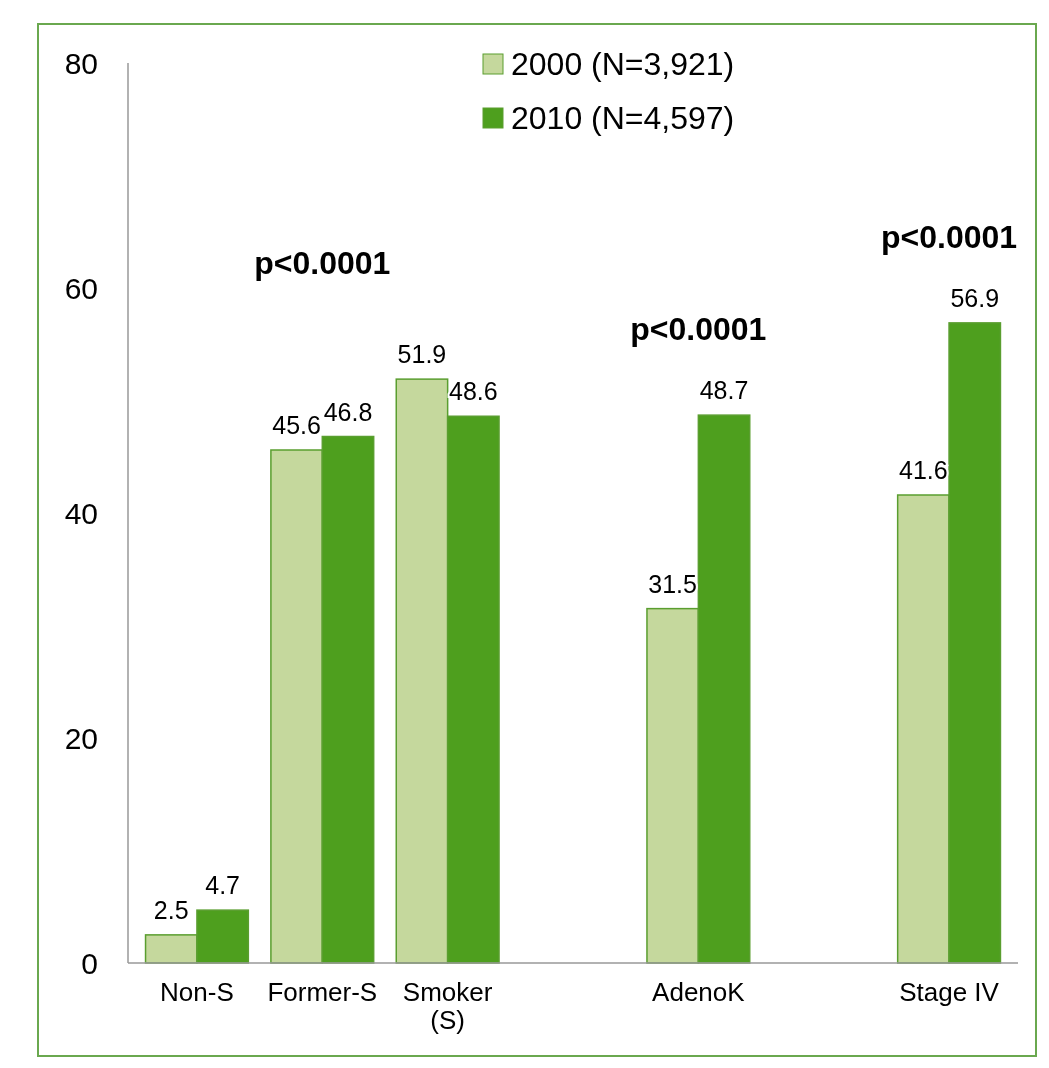 Image resolution: width=1049 pixels, height=1068 pixels. I want to click on y-tick-label: 80, so click(81, 63).